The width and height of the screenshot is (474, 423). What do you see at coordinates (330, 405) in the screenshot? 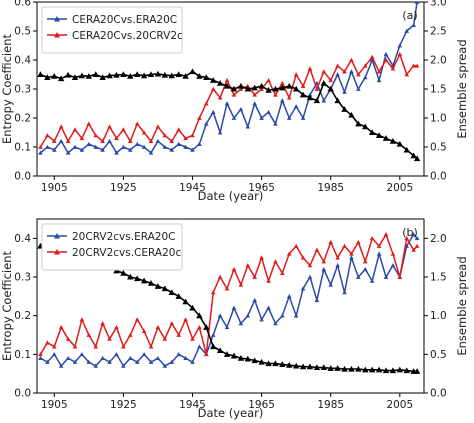
I see `x-tick-label: 1985` at bounding box center [330, 405].